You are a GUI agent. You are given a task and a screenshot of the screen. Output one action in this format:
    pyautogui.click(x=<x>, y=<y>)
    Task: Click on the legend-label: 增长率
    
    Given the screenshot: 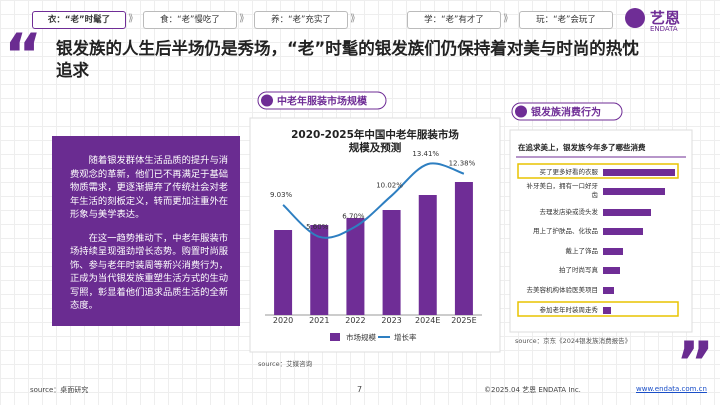 What is the action you would take?
    pyautogui.click(x=405, y=337)
    